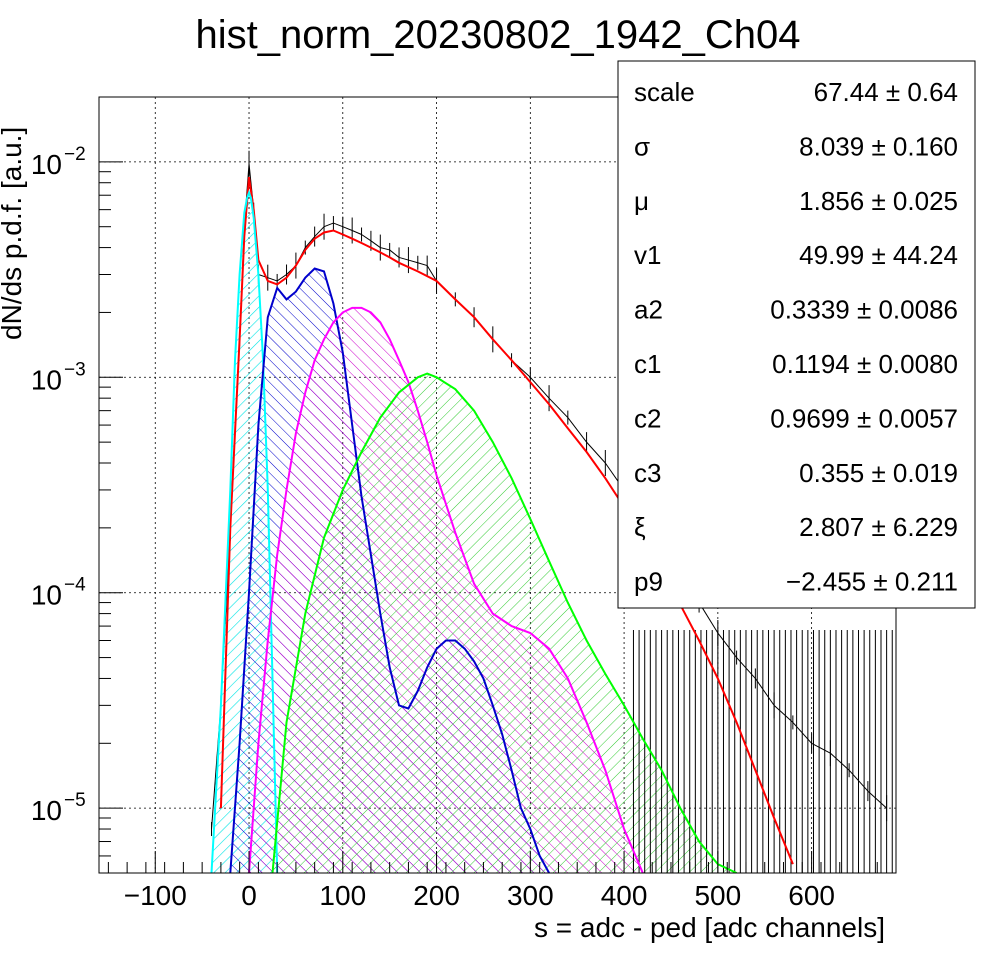 This screenshot has width=996, height=972. Describe the element at coordinates (75, 585) in the screenshot. I see `y-tick-exponent: −4` at that location.